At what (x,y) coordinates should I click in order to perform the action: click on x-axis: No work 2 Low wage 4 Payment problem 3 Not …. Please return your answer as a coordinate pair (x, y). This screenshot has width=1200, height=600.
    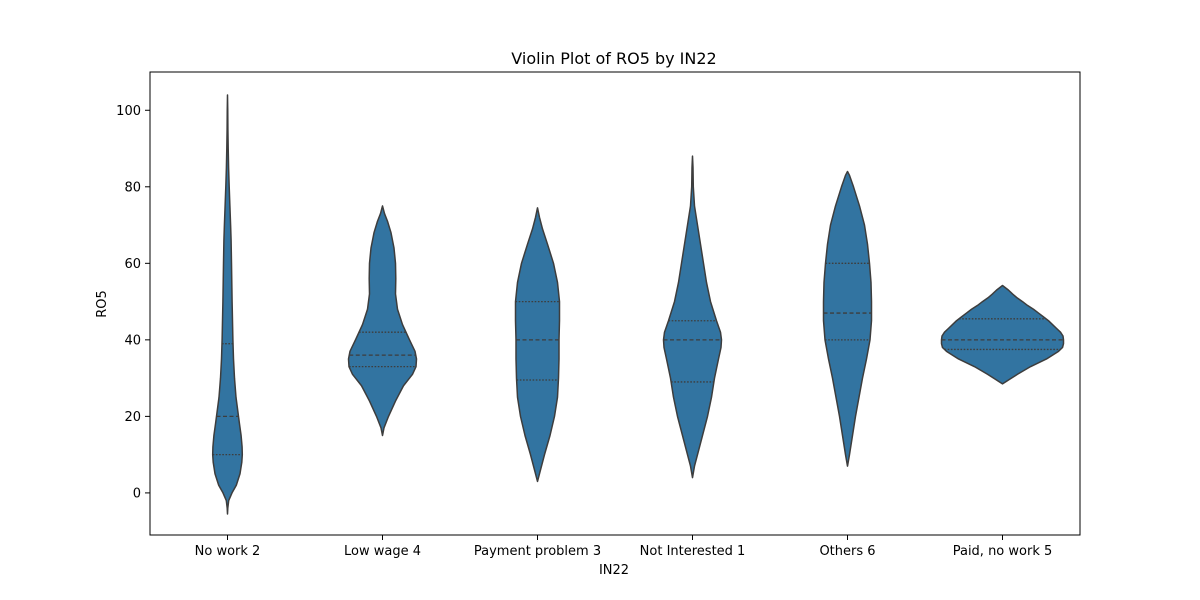
    Looking at the image, I should click on (624, 547).